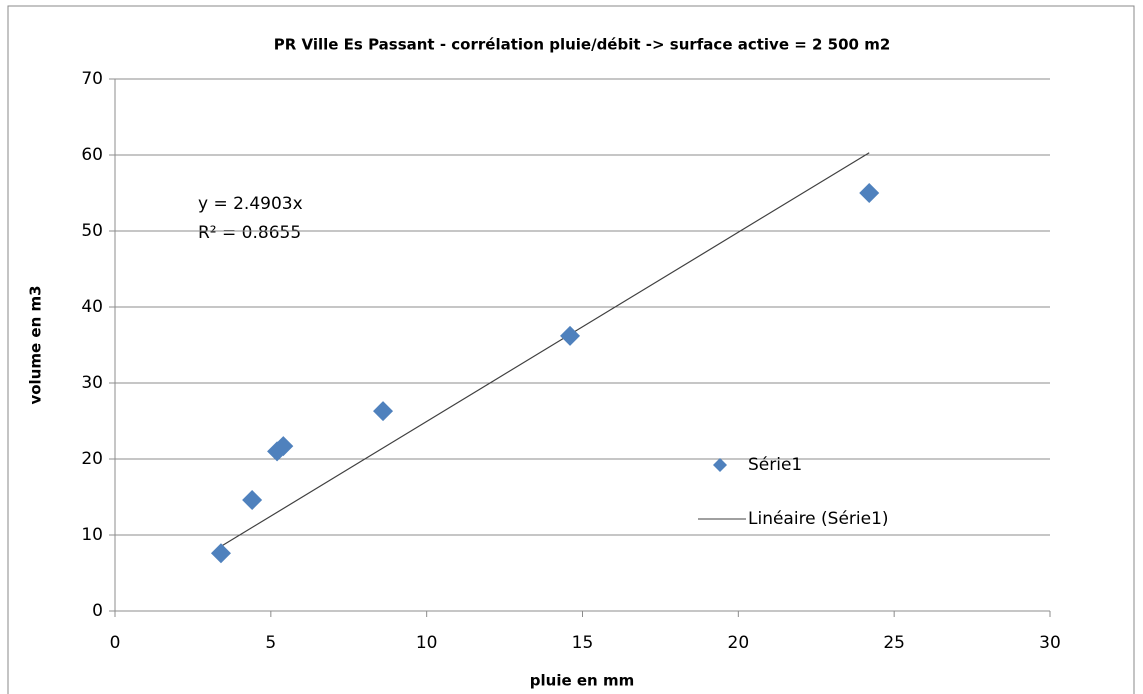  Describe the element at coordinates (1050, 643) in the screenshot. I see `x-tick-label: 30` at that location.